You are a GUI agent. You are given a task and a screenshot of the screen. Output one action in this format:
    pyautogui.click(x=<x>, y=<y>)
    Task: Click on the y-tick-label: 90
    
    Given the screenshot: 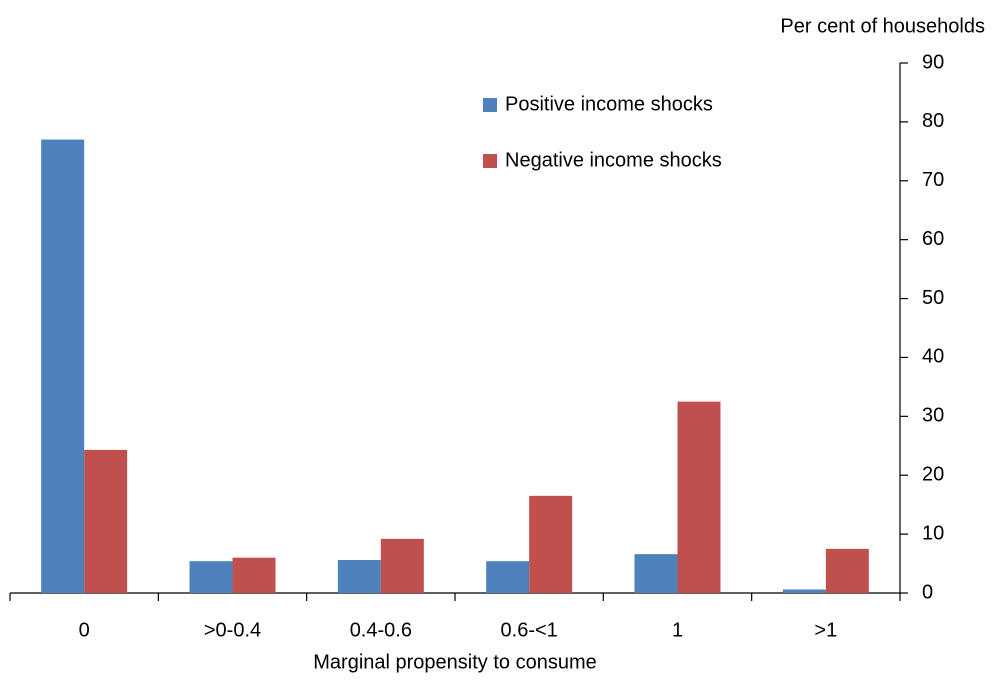 What is the action you would take?
    pyautogui.click(x=933, y=62)
    